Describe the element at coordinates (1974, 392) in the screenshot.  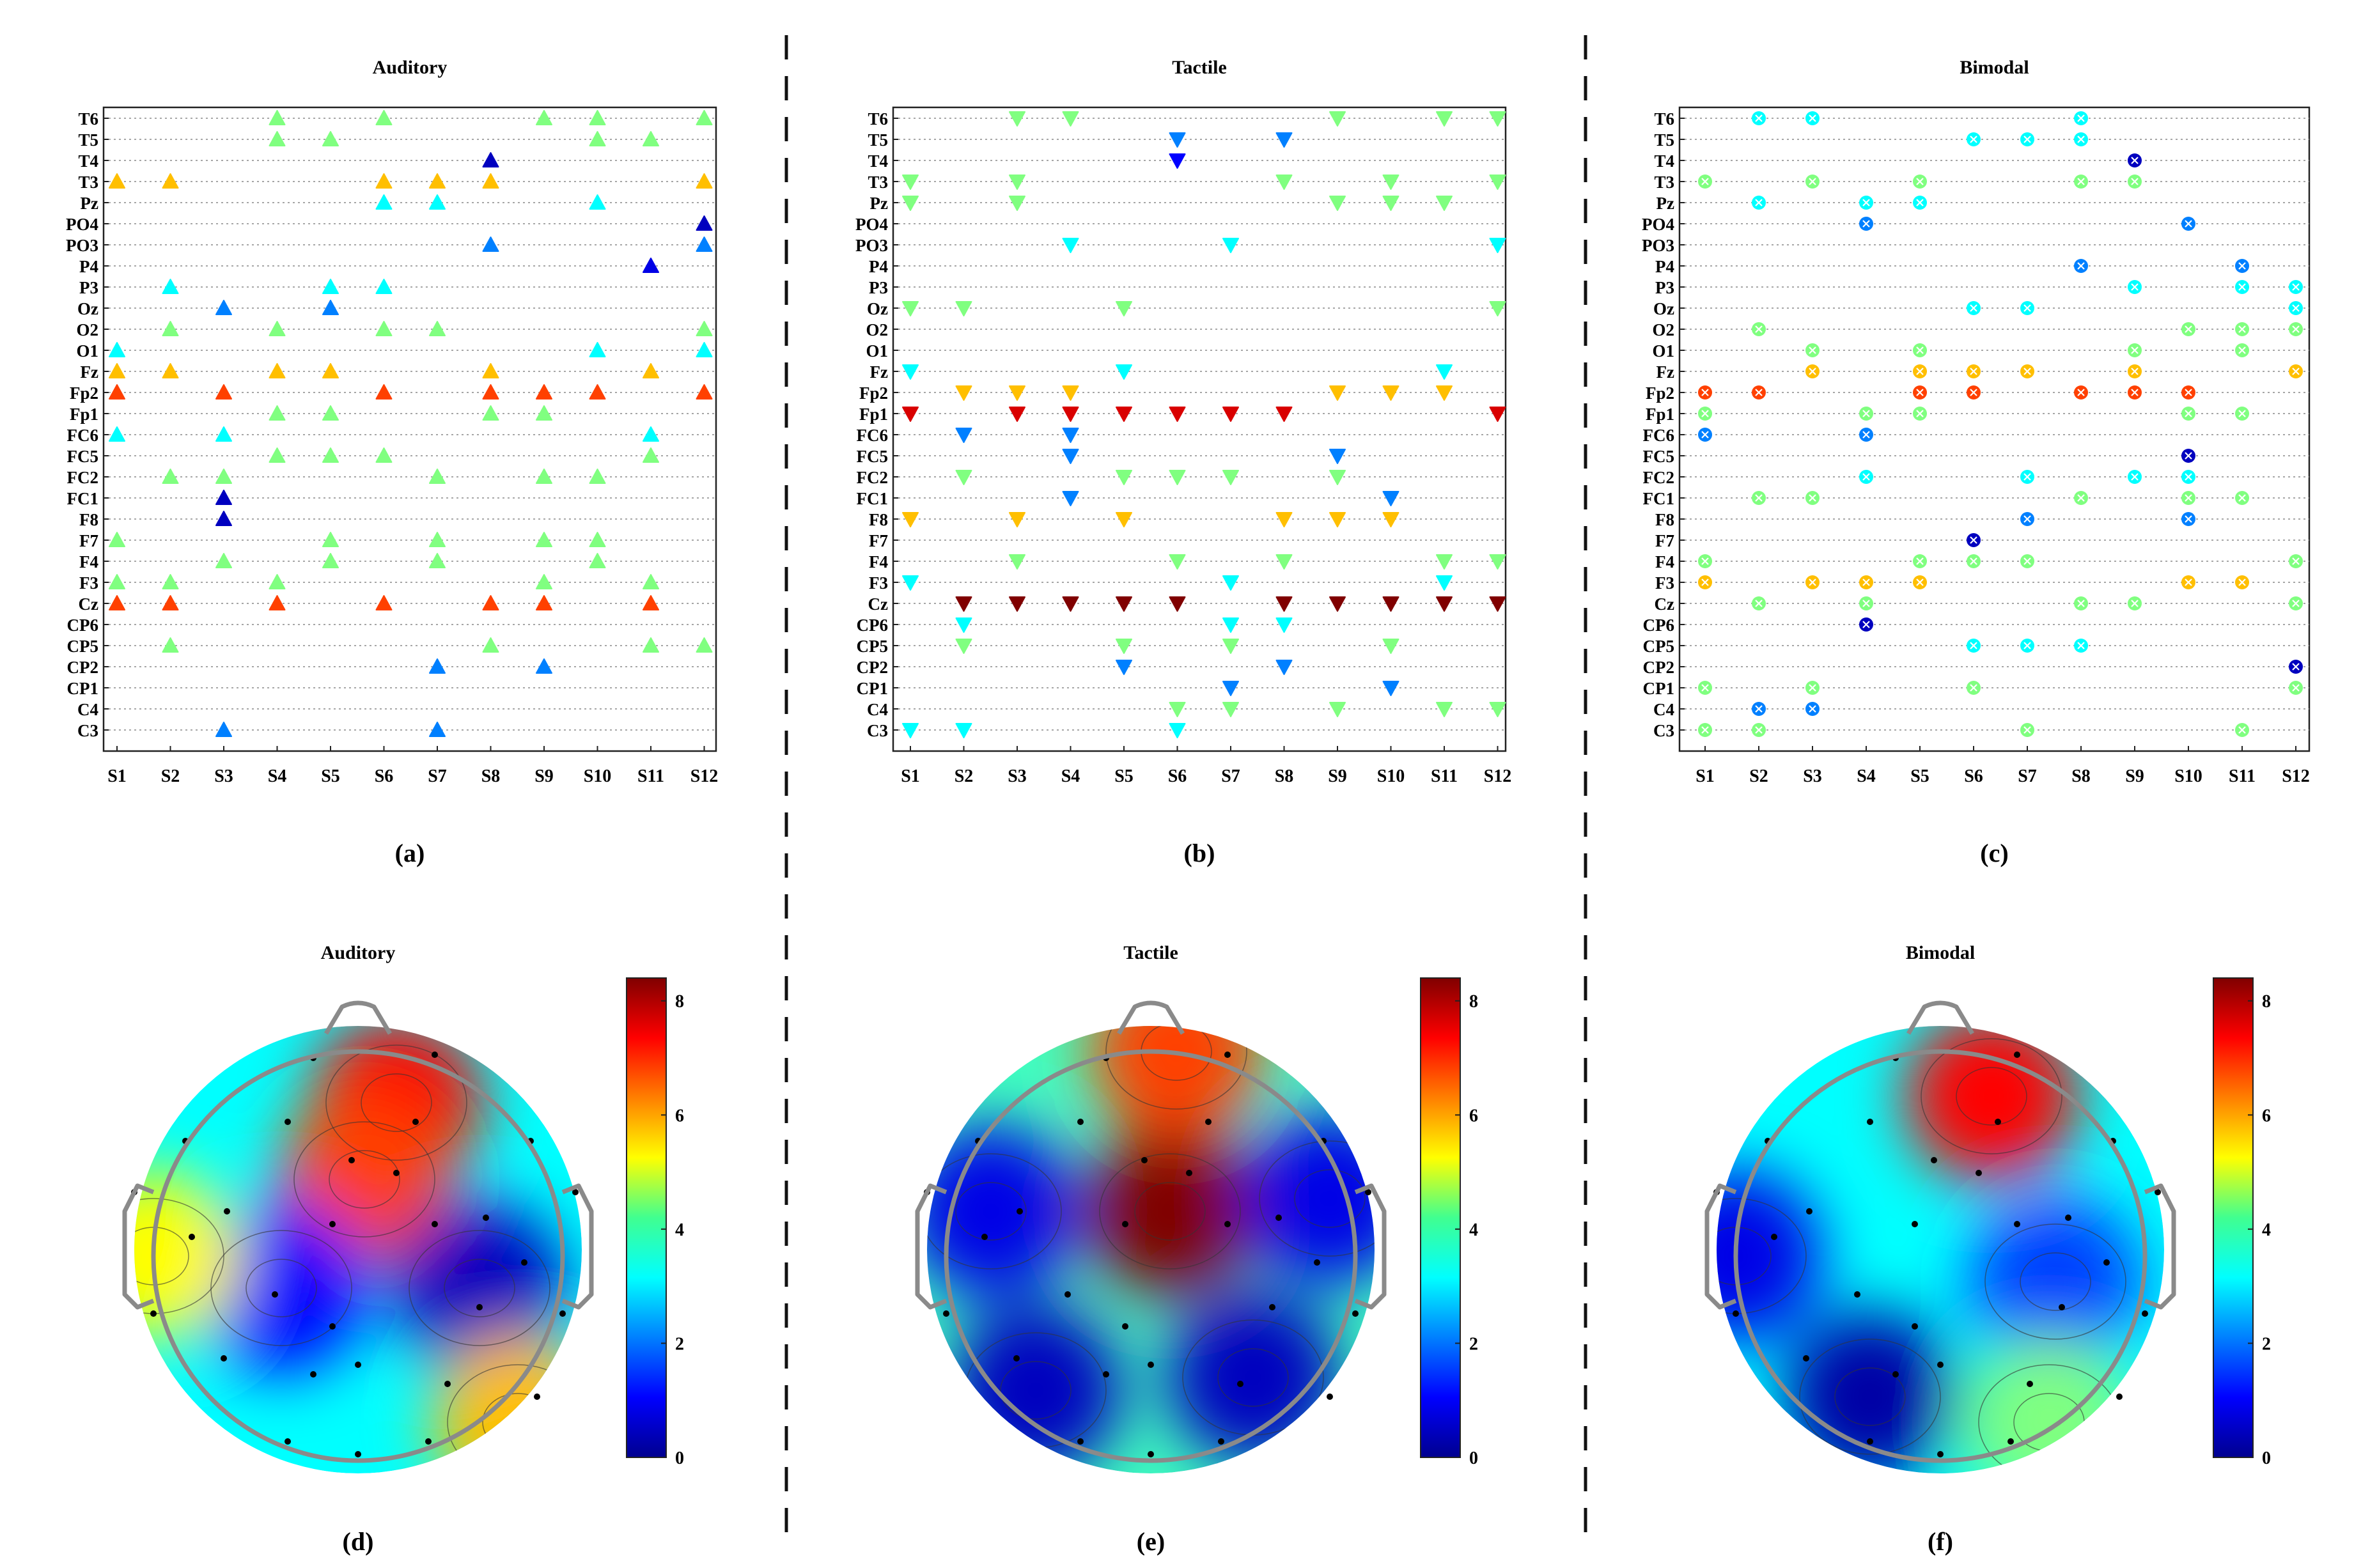
I see `data-point-Fp2-S6` at that location.